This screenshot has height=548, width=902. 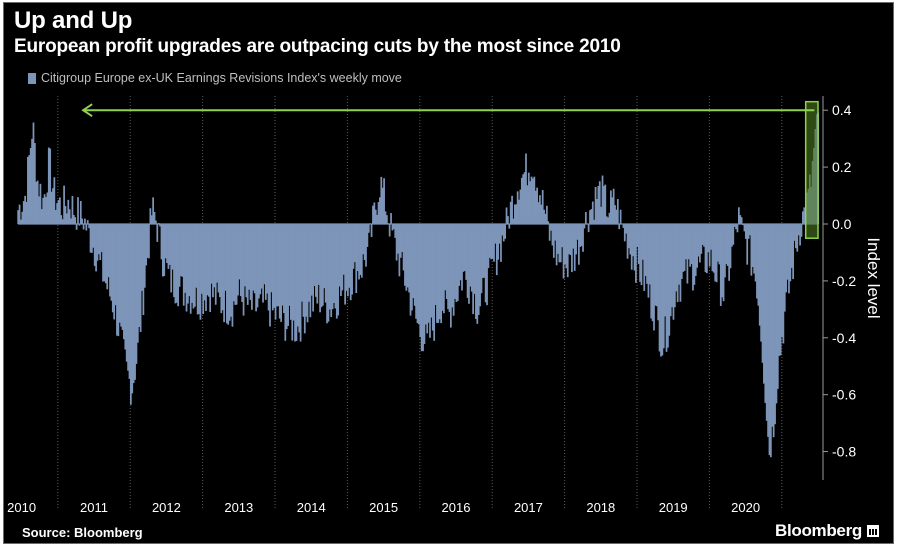 What do you see at coordinates (842, 167) in the screenshot?
I see `y-tick-label: 0.2` at bounding box center [842, 167].